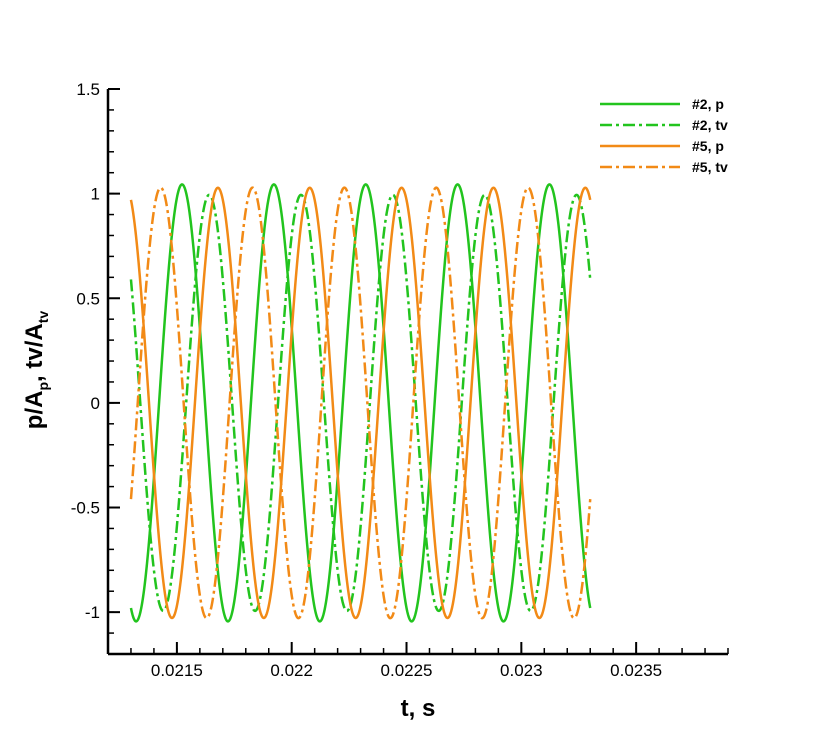 Image resolution: width=828 pixels, height=736 pixels. What do you see at coordinates (407, 670) in the screenshot?
I see `x-tick-label: 0.0225` at bounding box center [407, 670].